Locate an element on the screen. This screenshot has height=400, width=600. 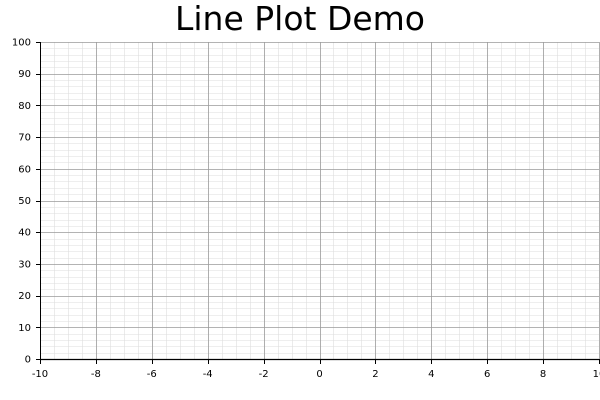
x-tick-label: 2 is located at coordinates (375, 374).